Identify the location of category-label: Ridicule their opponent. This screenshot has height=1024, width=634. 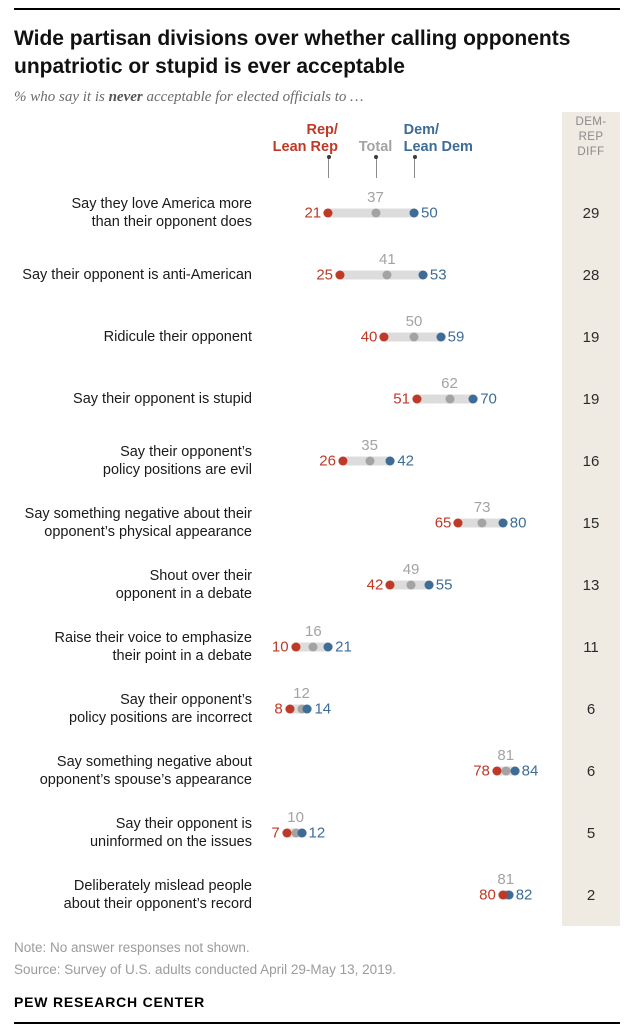
(177, 337).